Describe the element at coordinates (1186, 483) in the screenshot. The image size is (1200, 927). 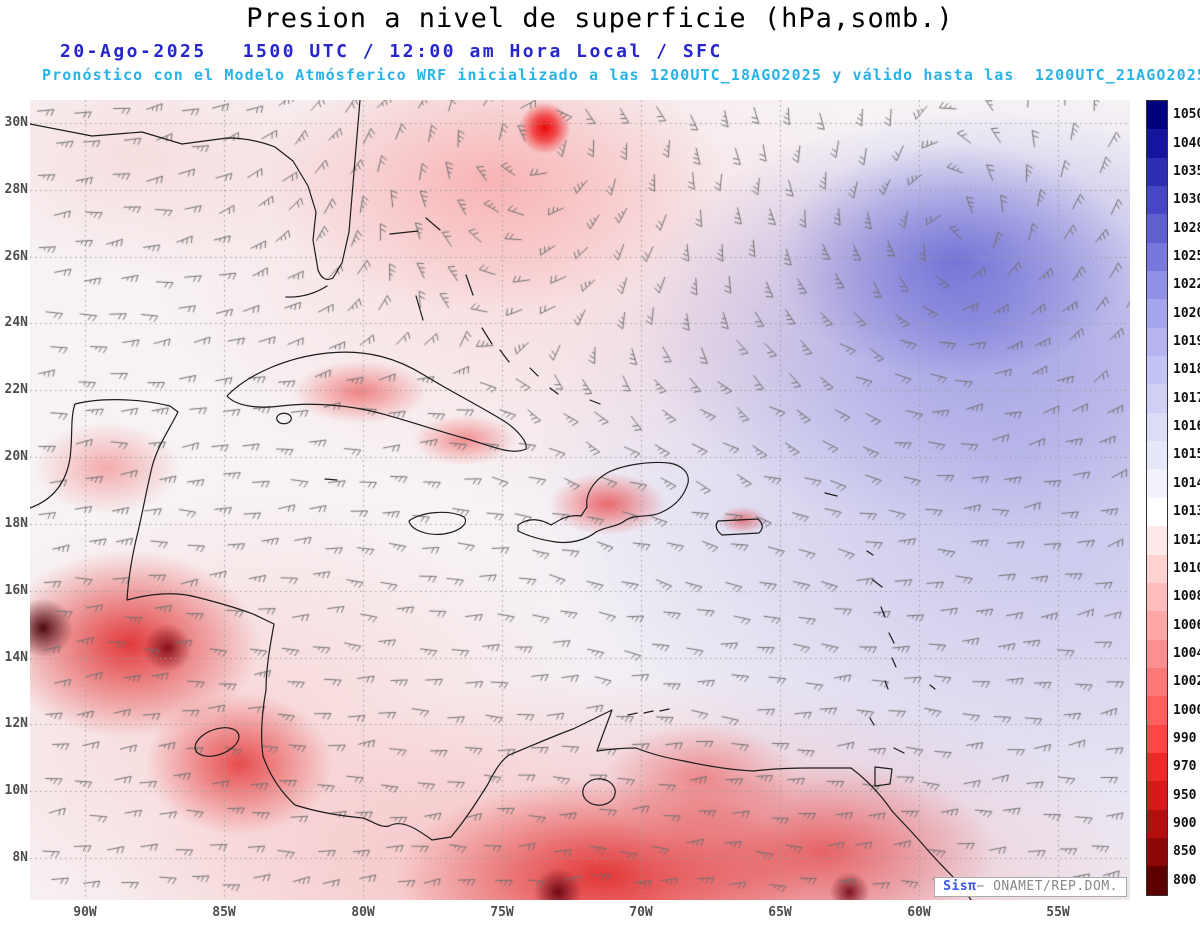
I see `colorbar-label: 1014` at that location.